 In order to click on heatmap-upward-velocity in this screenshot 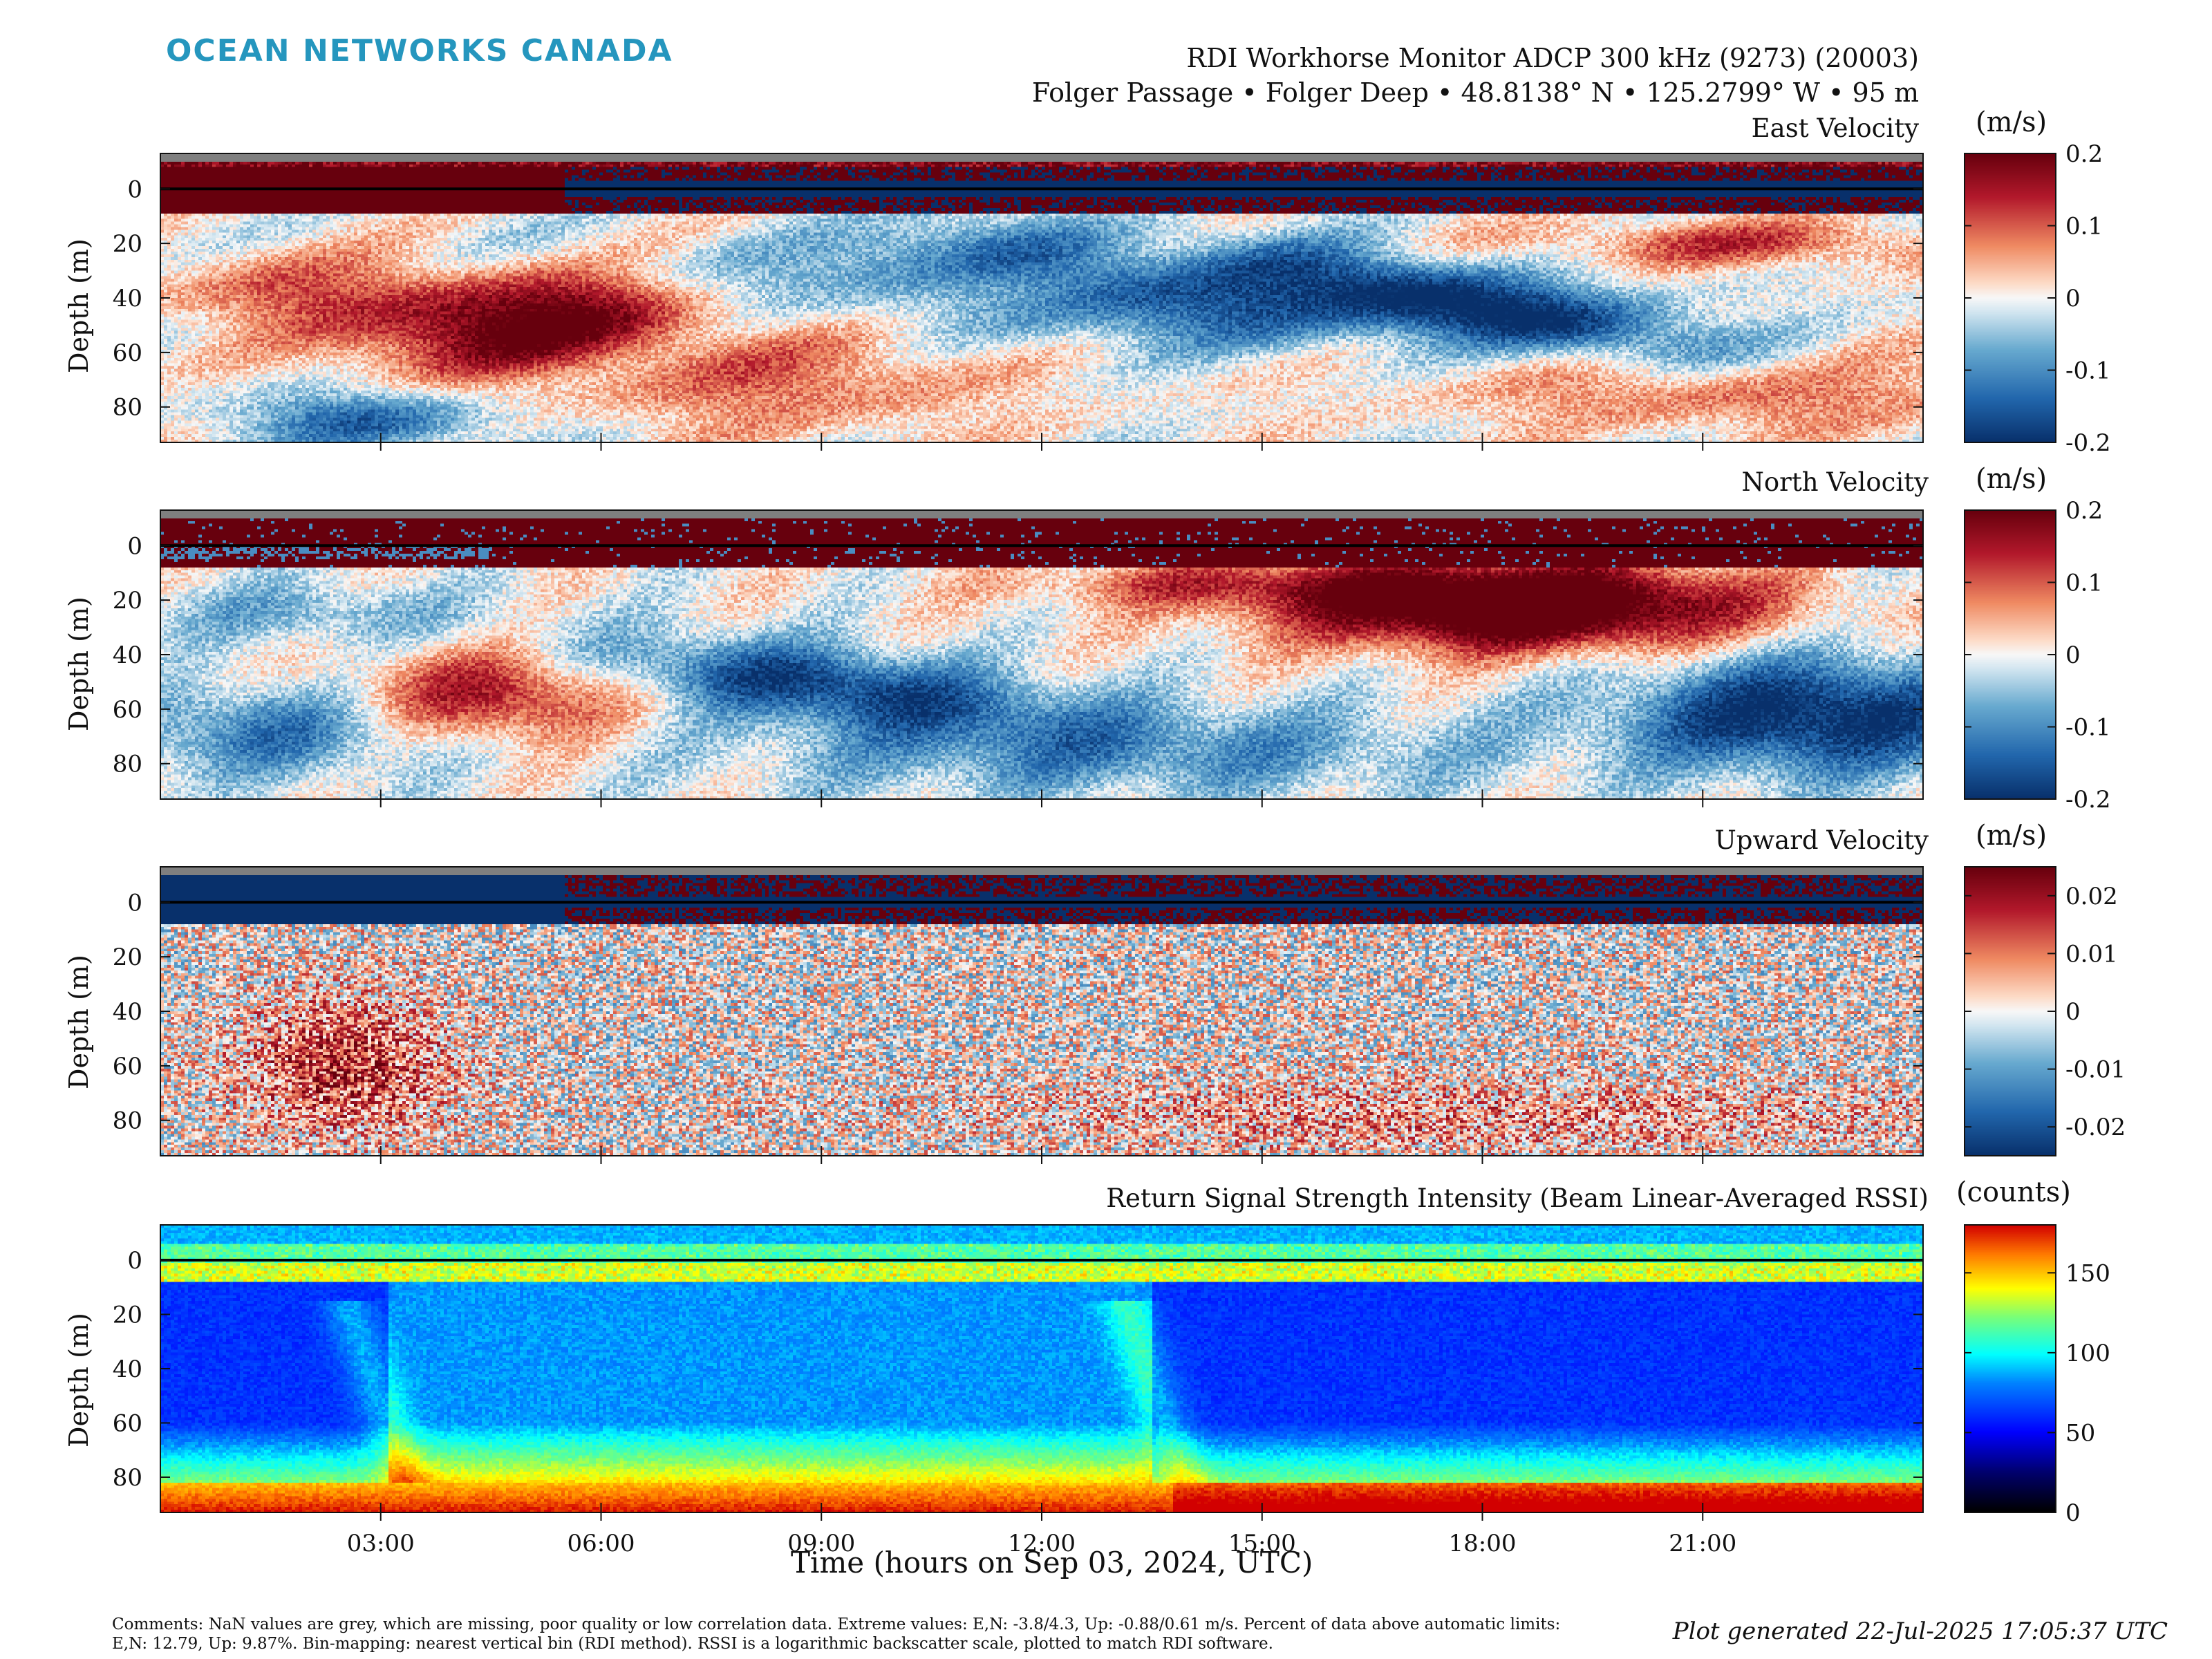, I will do `click(1042, 1011)`.